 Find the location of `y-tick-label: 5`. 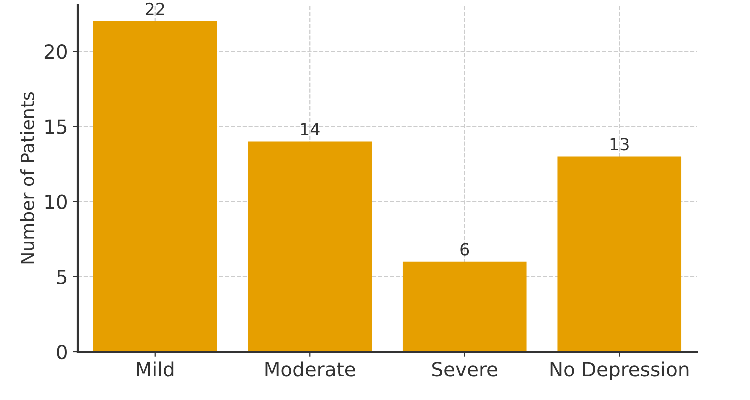

y-tick-label: 5 is located at coordinates (62, 277).